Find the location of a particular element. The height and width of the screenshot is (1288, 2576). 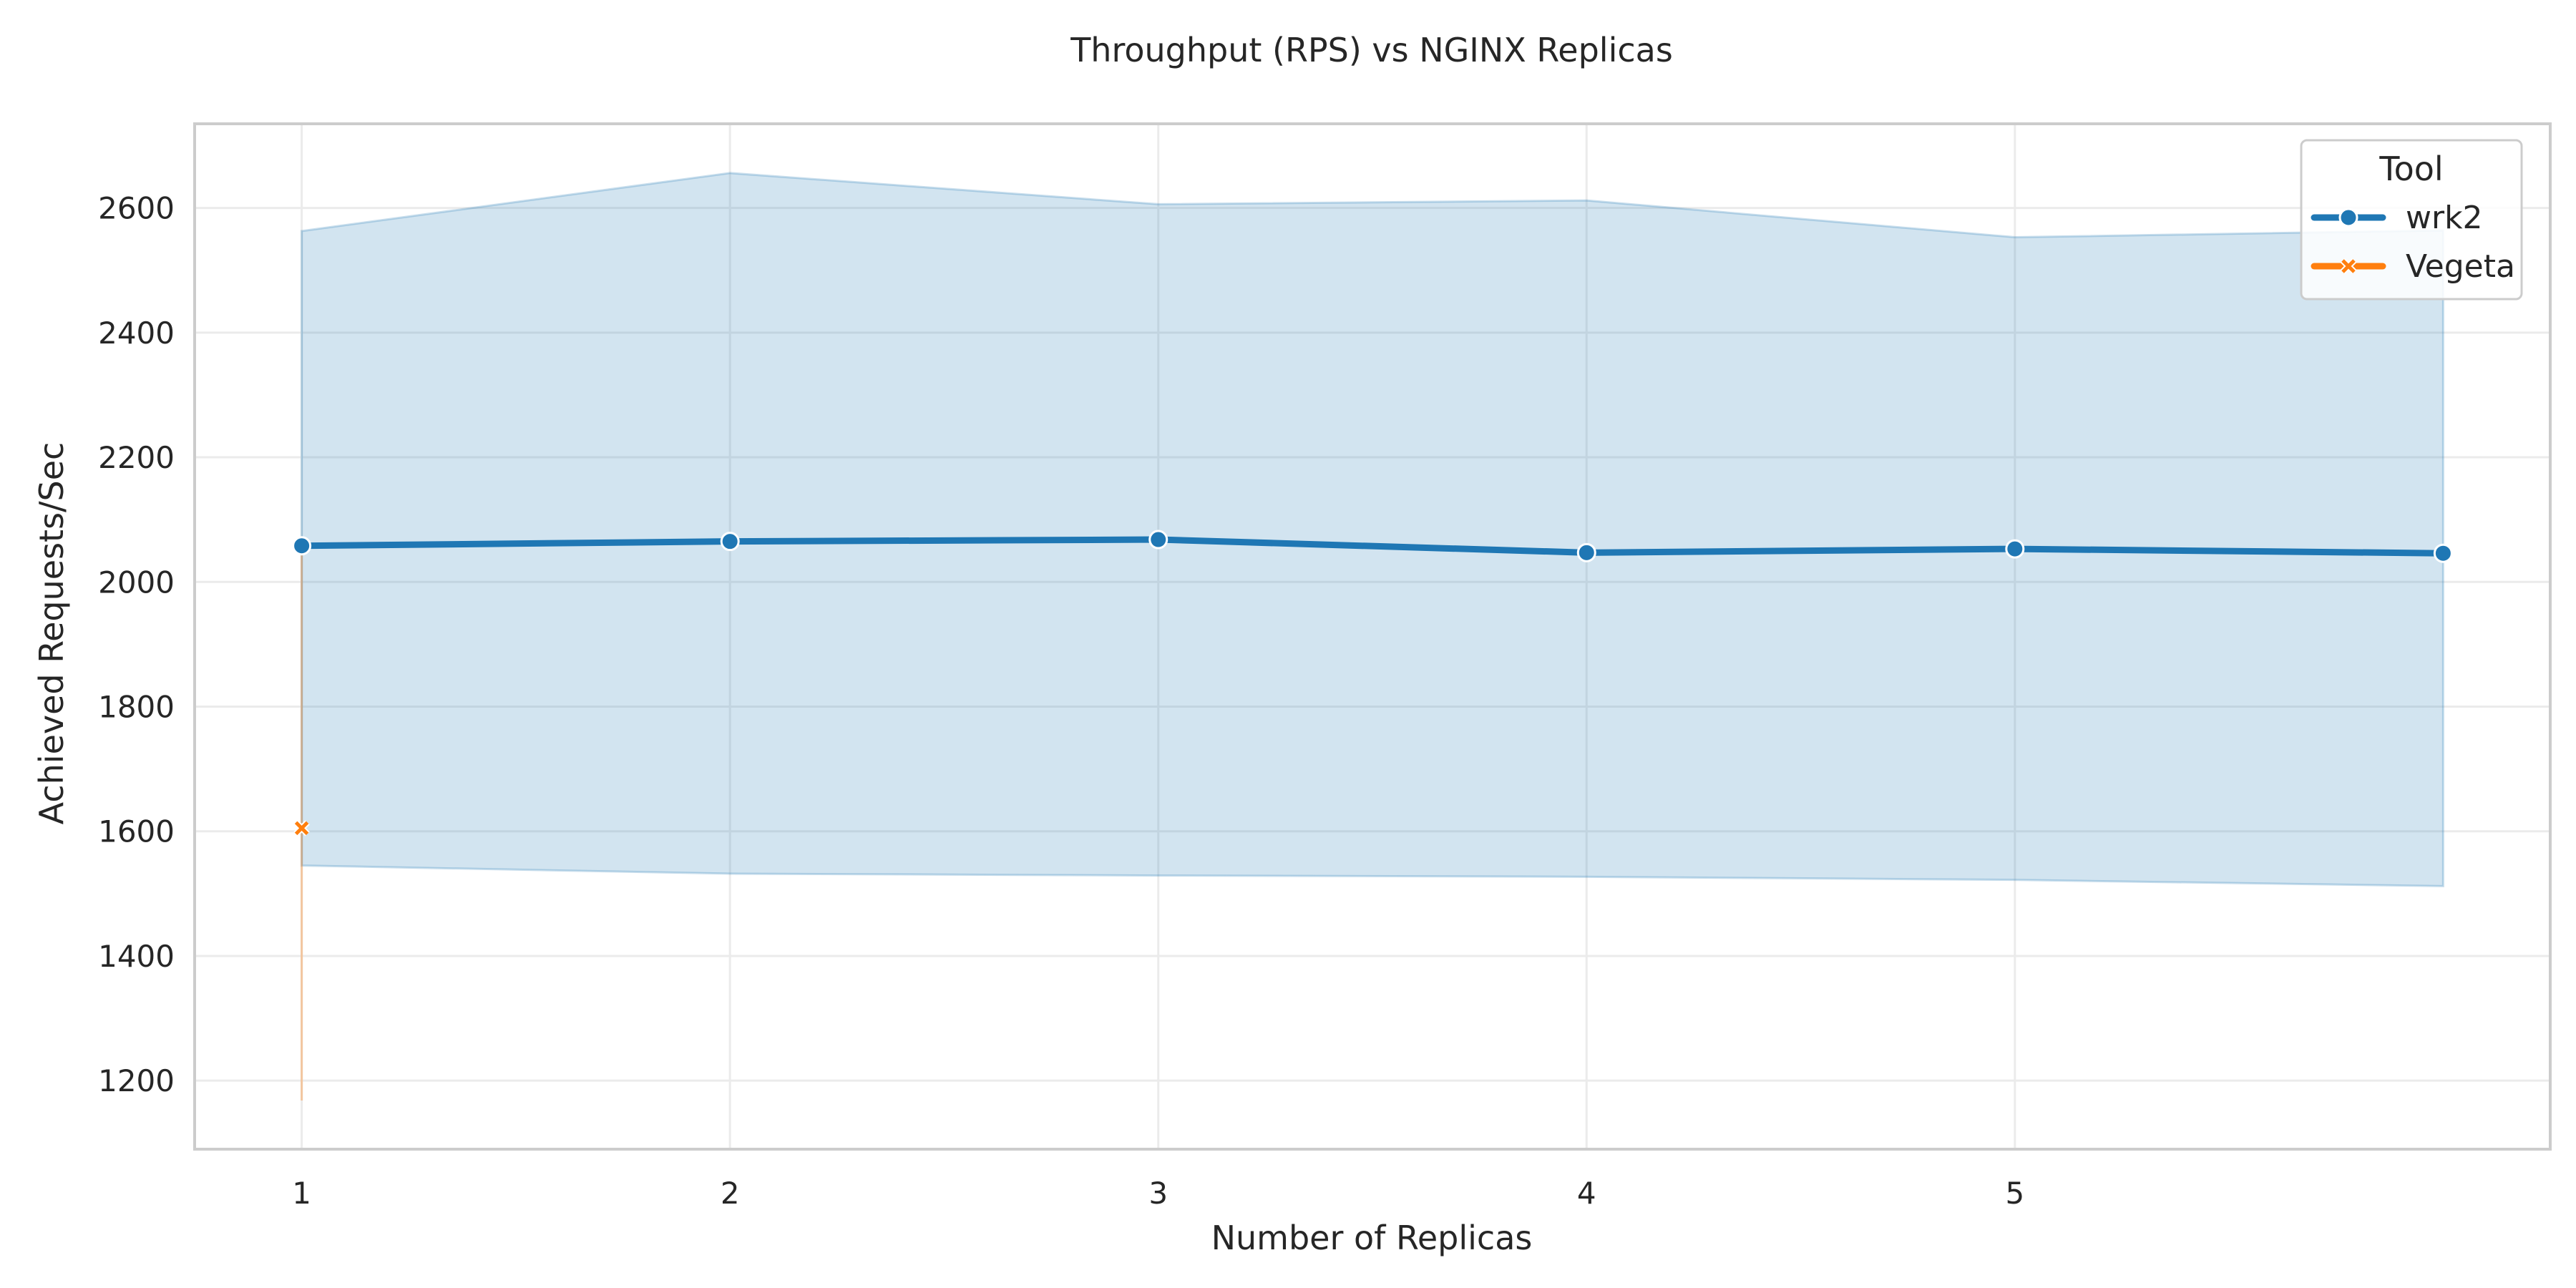

legend-item-vegeta: Vegeta is located at coordinates (2413, 266).